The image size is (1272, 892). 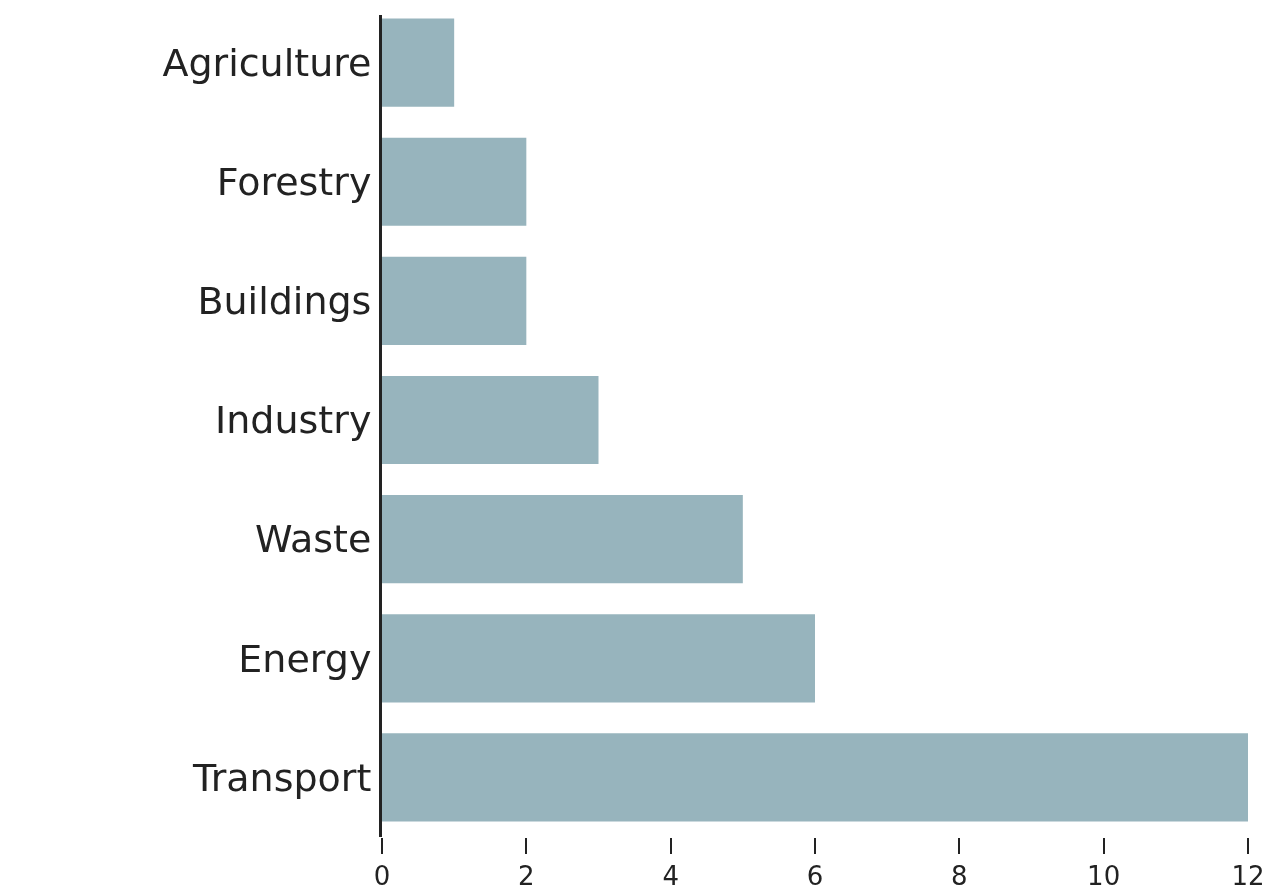 I want to click on x-tick-label: 2, so click(x=526, y=876).